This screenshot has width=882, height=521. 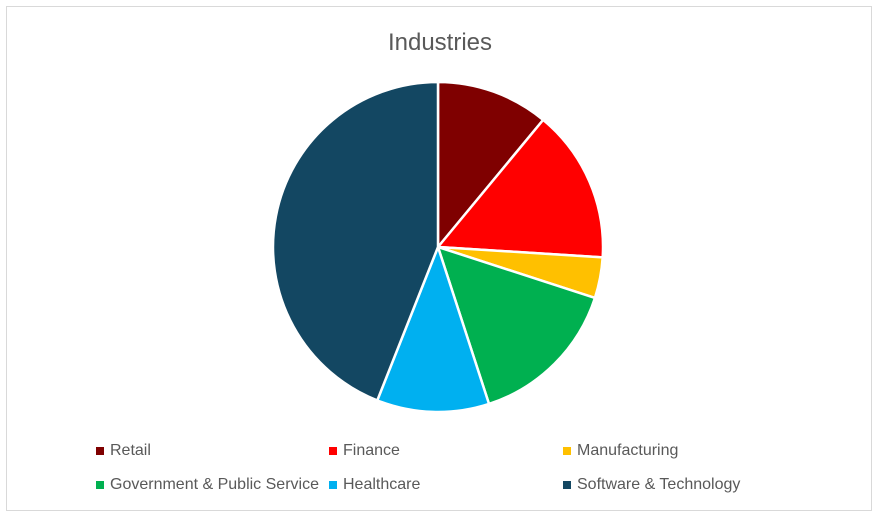 I want to click on pie-slice-retail, so click(x=490, y=164).